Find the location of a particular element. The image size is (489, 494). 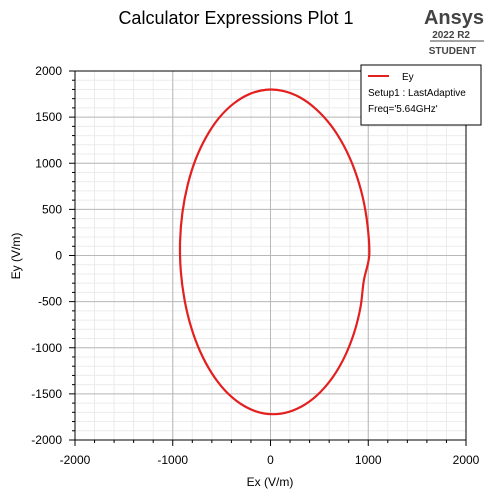

brand-name: Ansys is located at coordinates (454, 18).